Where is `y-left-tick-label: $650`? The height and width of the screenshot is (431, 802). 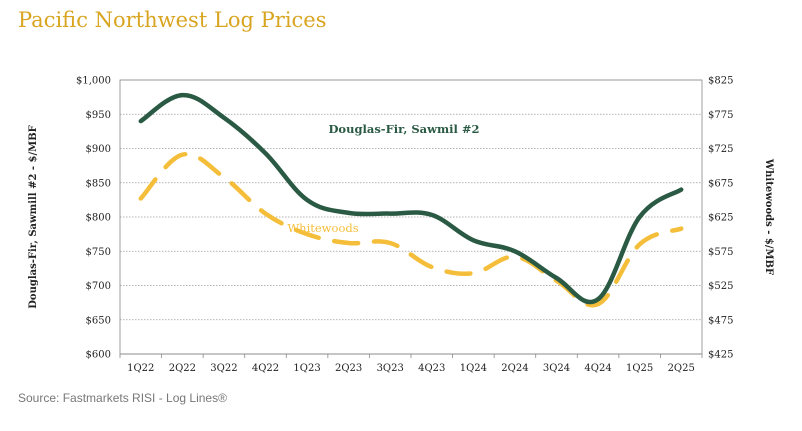 y-left-tick-label: $650 is located at coordinates (98, 320).